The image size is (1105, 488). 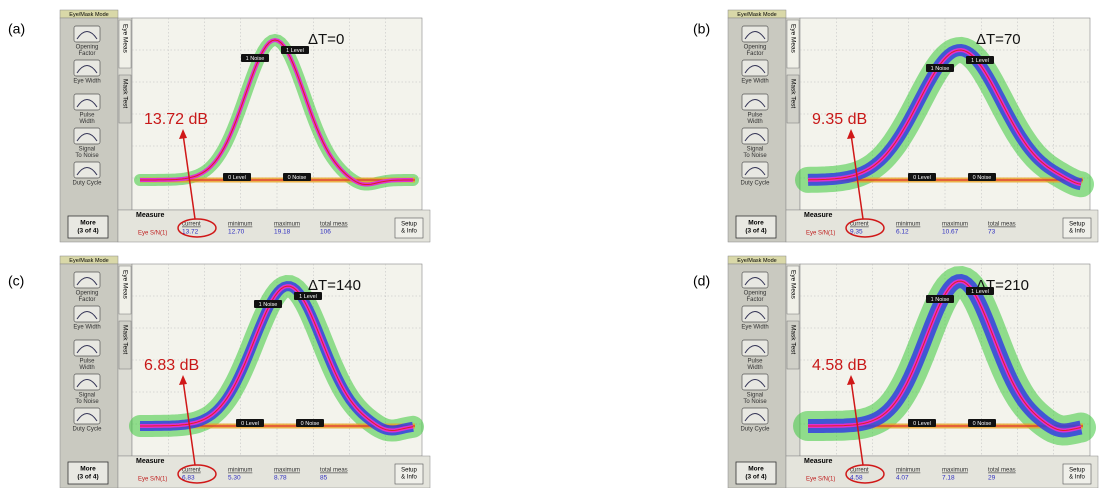 I want to click on marker-label: 0 Noise, so click(x=982, y=424).